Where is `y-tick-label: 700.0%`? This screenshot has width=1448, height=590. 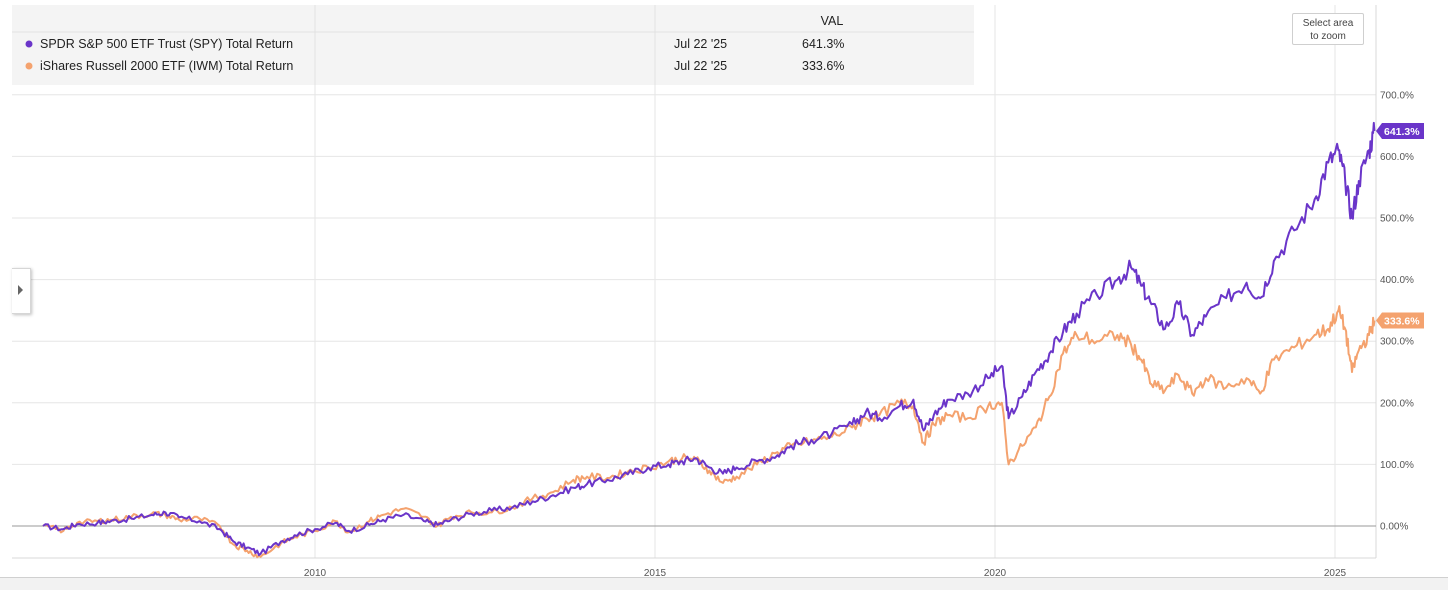
y-tick-label: 700.0% is located at coordinates (1397, 95).